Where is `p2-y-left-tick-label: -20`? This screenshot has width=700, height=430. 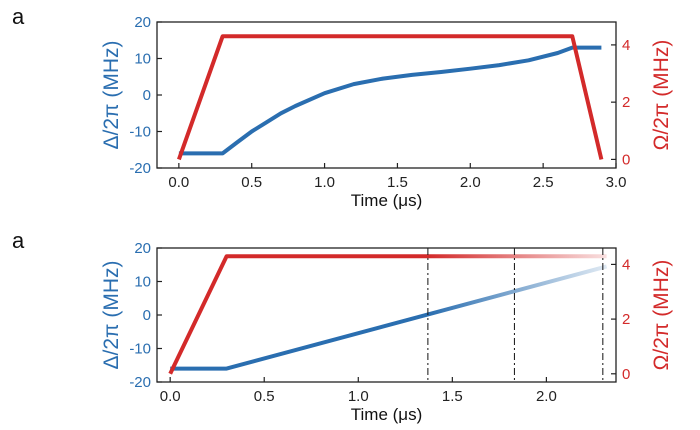 p2-y-left-tick-label: -20 is located at coordinates (140, 382).